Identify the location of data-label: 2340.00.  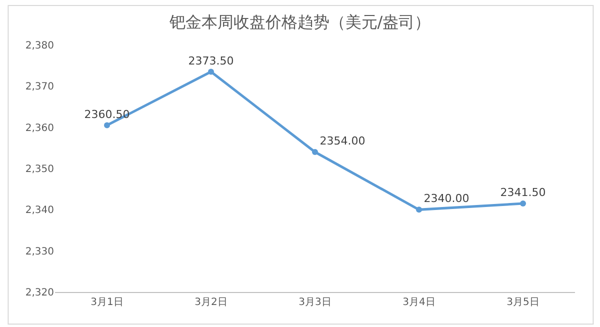
(447, 199).